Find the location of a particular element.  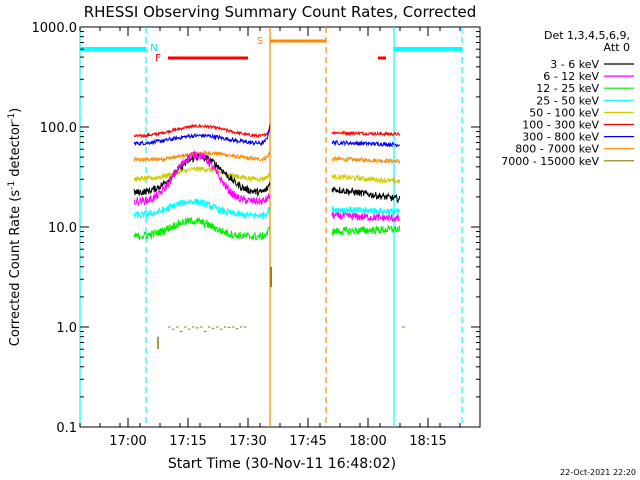

y-tick-label: 1000.0 is located at coordinates (55, 28).